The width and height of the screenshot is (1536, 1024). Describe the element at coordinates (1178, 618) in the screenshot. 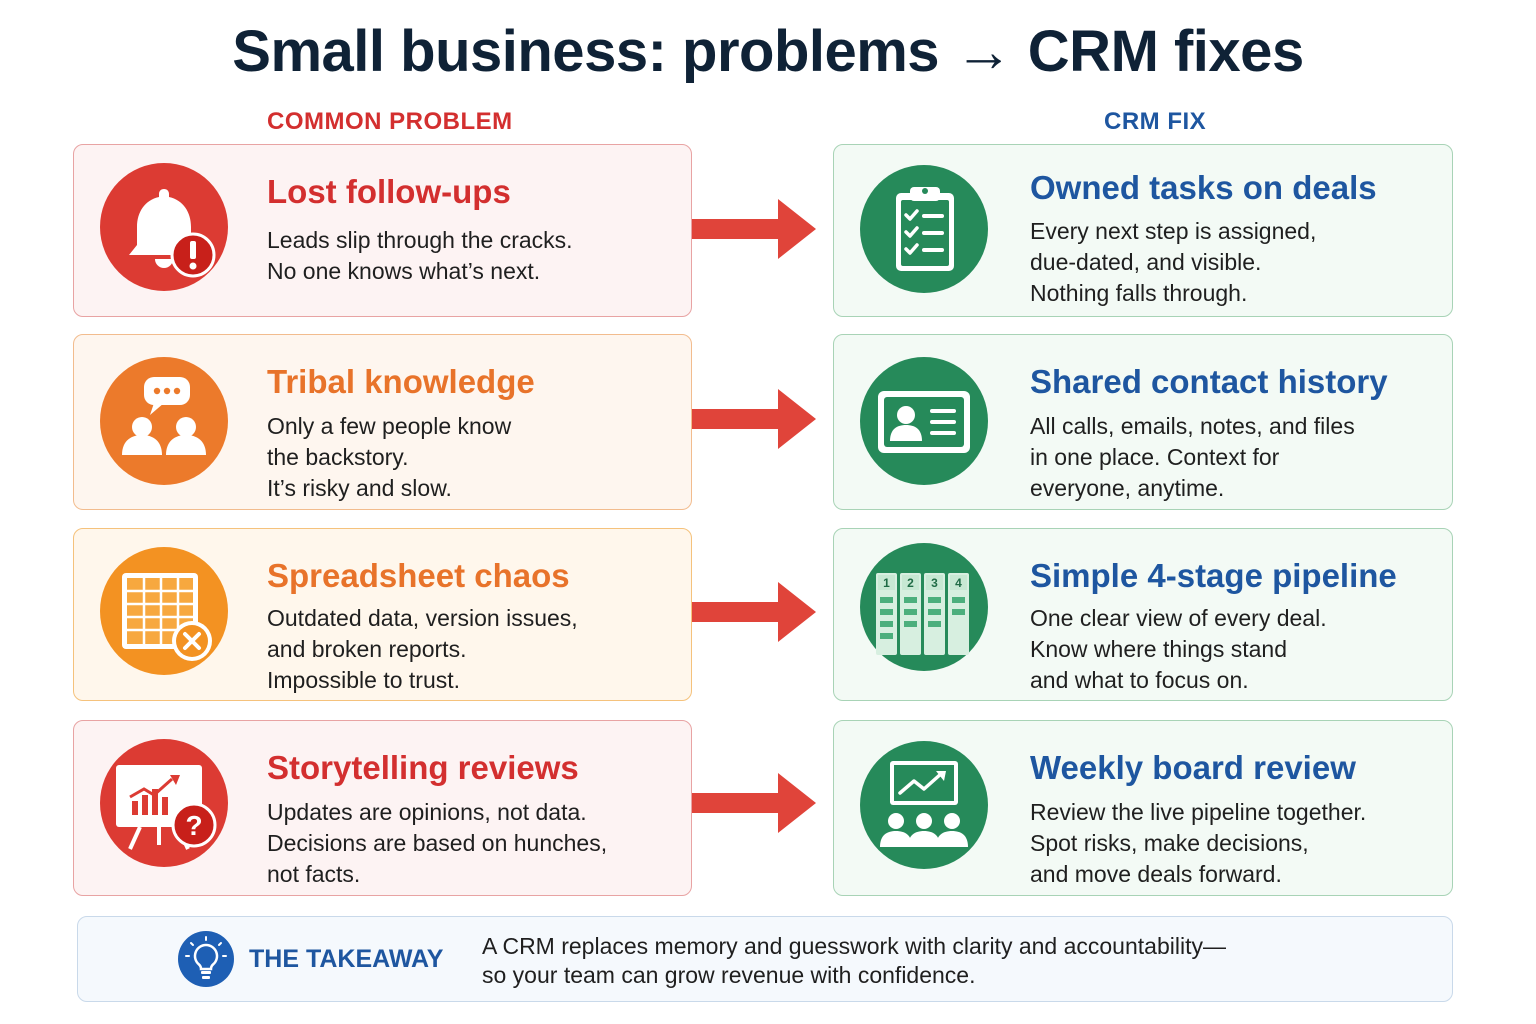

I see `fix-text-line: One clear view of every deal.` at that location.